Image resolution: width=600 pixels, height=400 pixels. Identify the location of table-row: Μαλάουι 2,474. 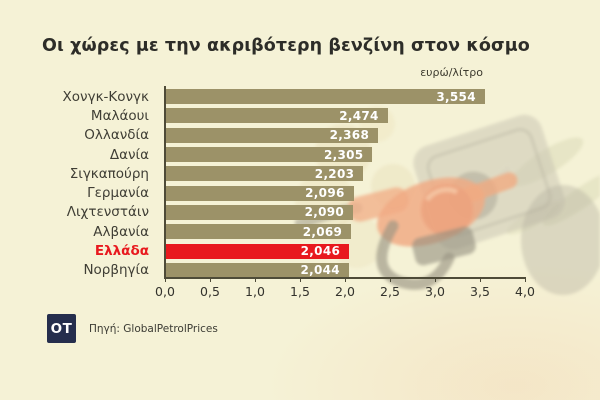
(300, 115).